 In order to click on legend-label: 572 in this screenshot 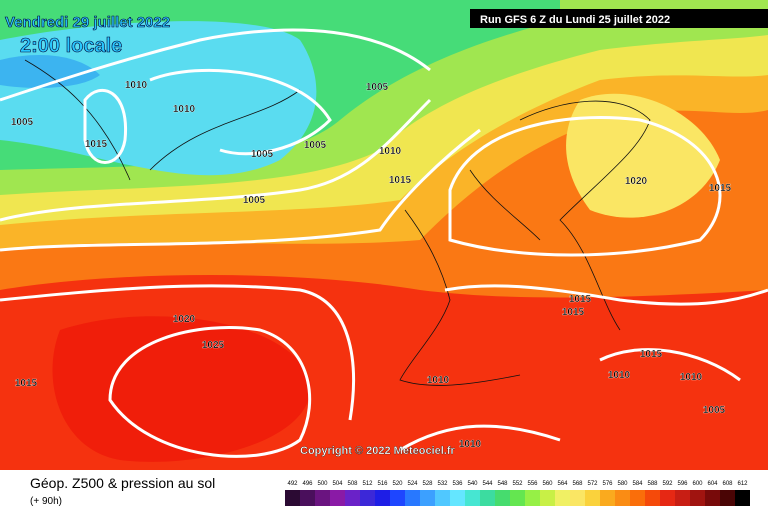, I will do `click(592, 484)`.